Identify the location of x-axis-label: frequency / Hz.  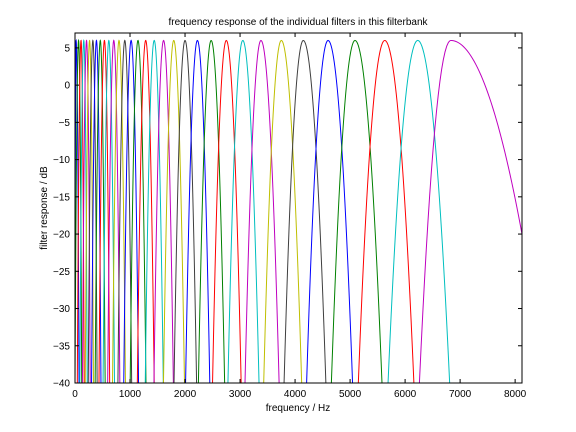
(298, 408).